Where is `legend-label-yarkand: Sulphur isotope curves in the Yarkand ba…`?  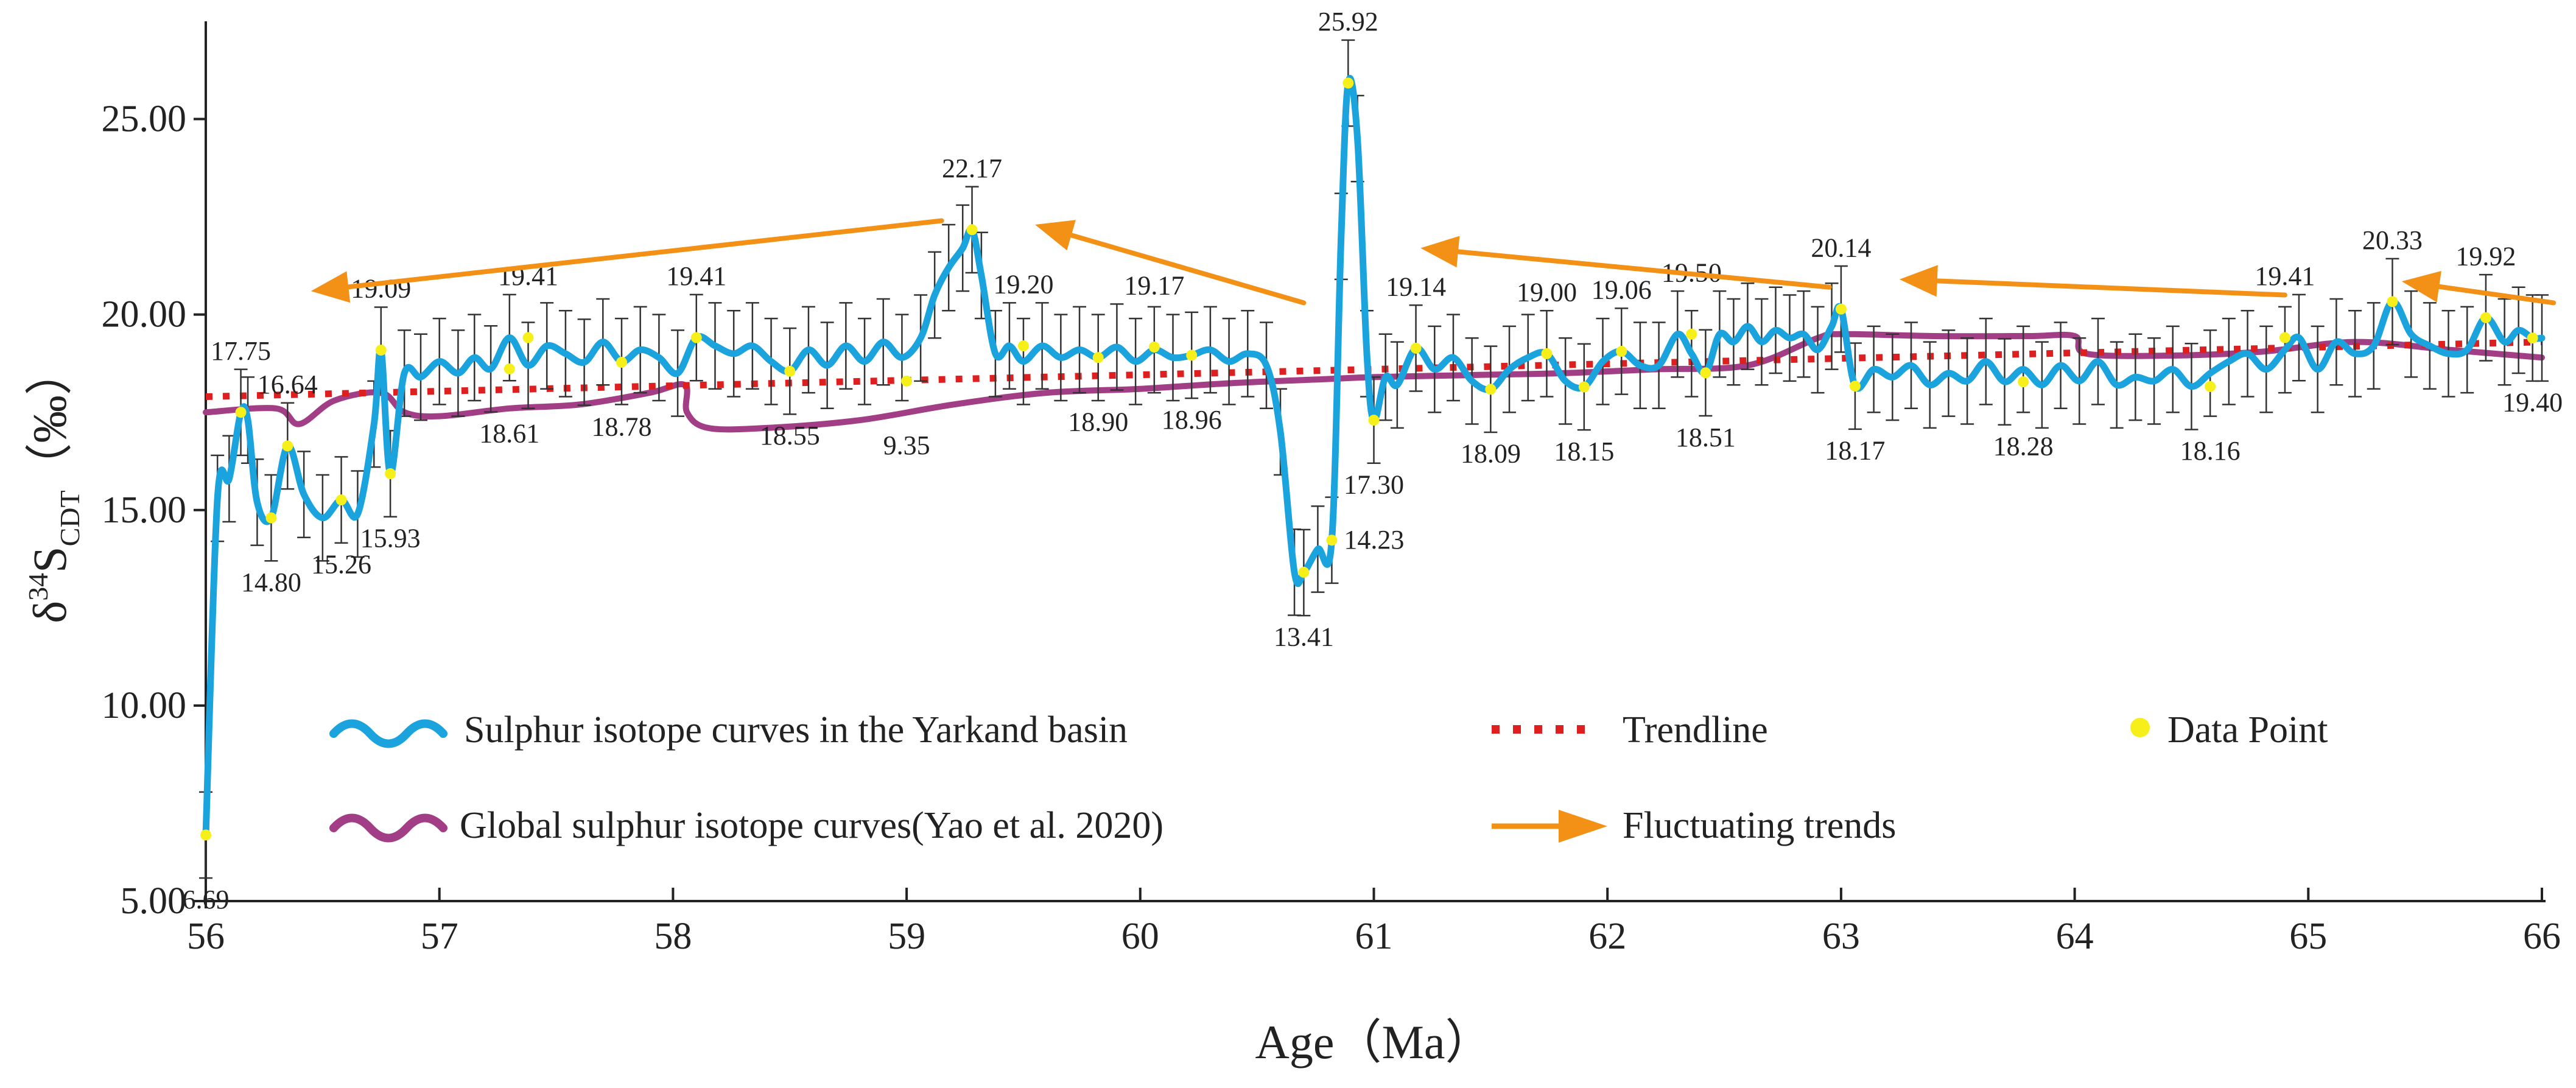 legend-label-yarkand: Sulphur isotope curves in the Yarkand ba… is located at coordinates (796, 730).